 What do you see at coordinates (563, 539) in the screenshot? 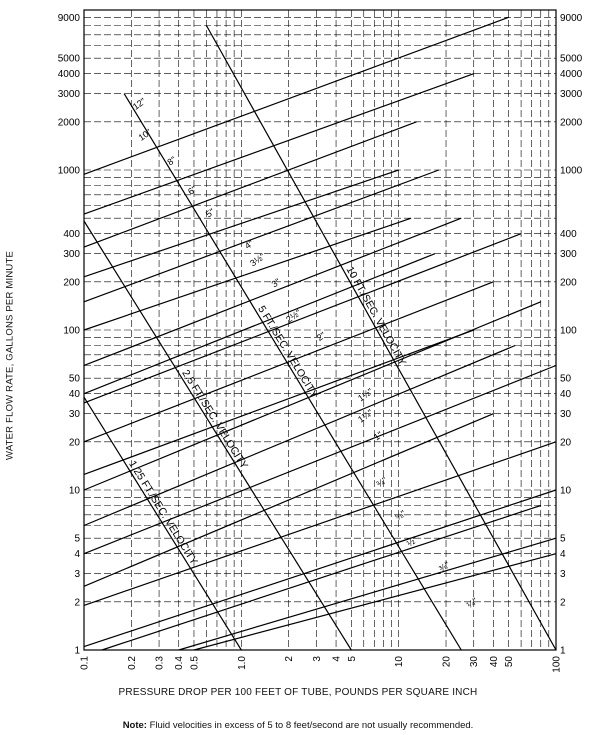
I see `y-tick-label-right: 5` at bounding box center [563, 539].